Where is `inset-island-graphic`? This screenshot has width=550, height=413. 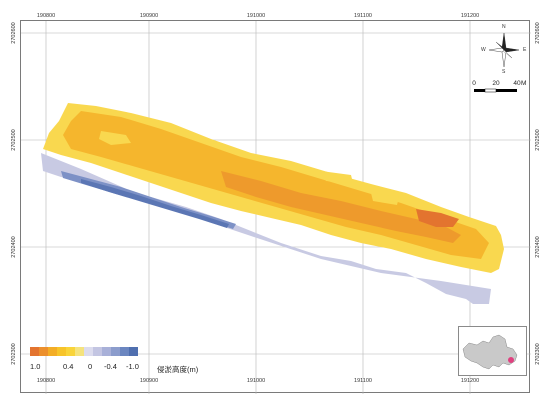
inset-island-graphic is located at coordinates (490, 352).